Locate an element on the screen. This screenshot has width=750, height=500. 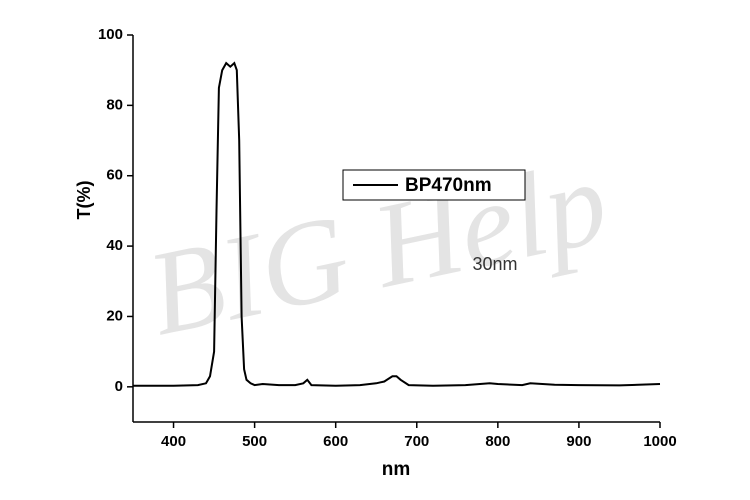
y-tick-label: 60 is located at coordinates (114, 175).